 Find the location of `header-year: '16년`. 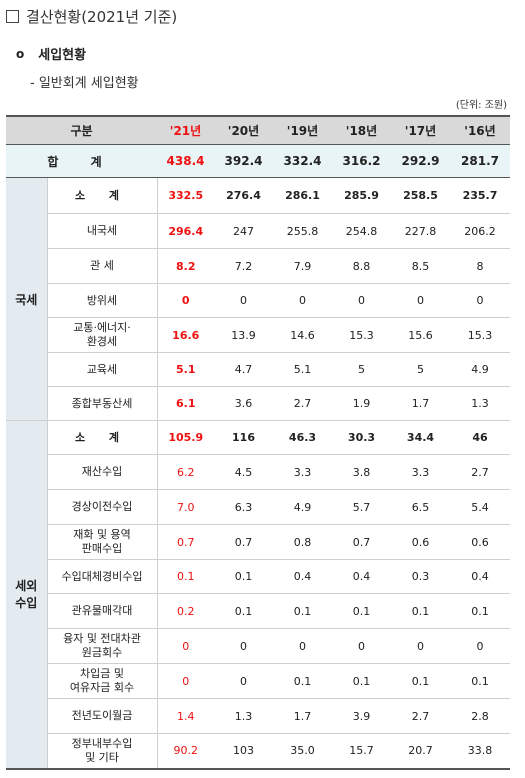

header-year: '16년 is located at coordinates (480, 130).